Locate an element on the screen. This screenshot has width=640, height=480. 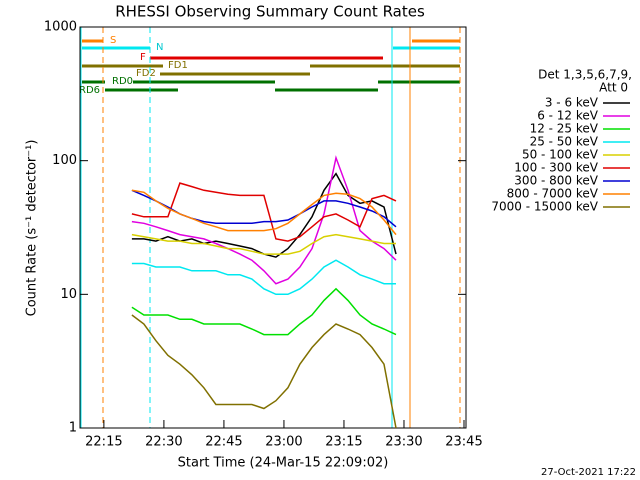
chart-title: RHESSI Observing Summary Count Rates is located at coordinates (270, 12).